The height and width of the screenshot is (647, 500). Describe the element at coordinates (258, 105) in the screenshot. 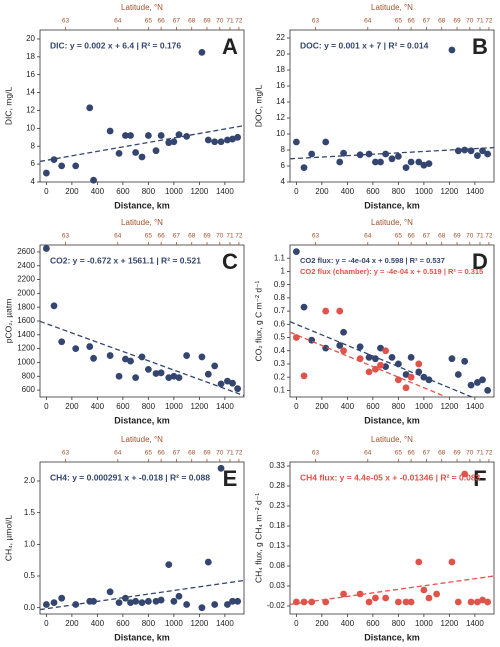

I see `y-axis-label: DOC, mg/L` at that location.